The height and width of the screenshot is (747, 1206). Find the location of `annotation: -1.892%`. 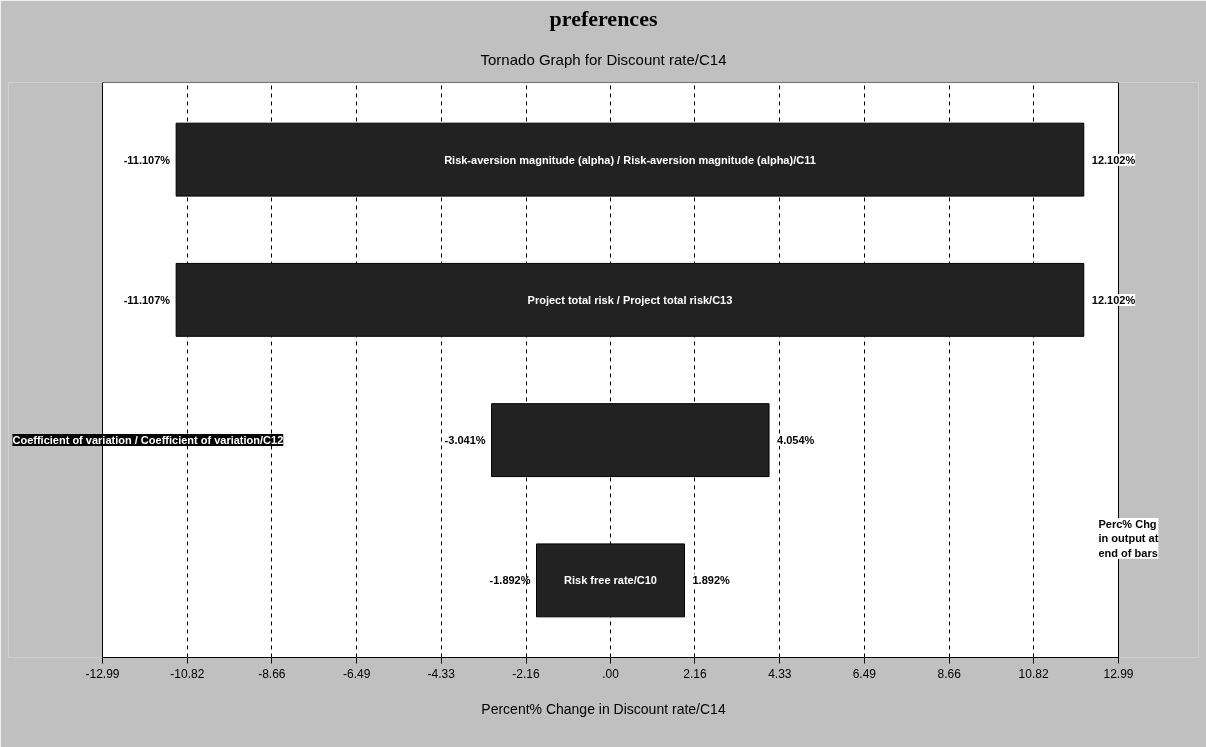

annotation: -1.892% is located at coordinates (510, 580).